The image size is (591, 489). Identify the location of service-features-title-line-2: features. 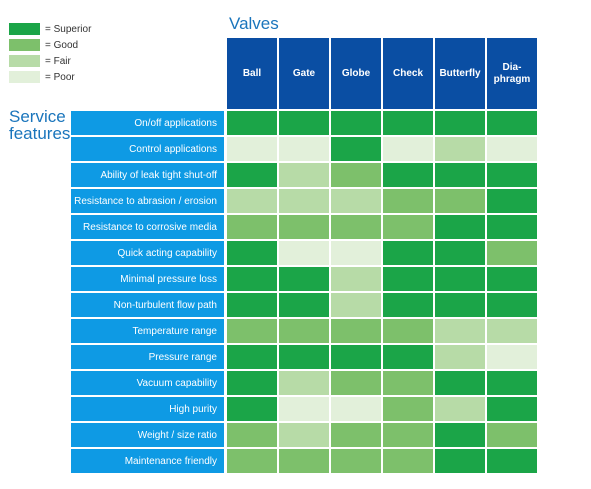
(40, 133).